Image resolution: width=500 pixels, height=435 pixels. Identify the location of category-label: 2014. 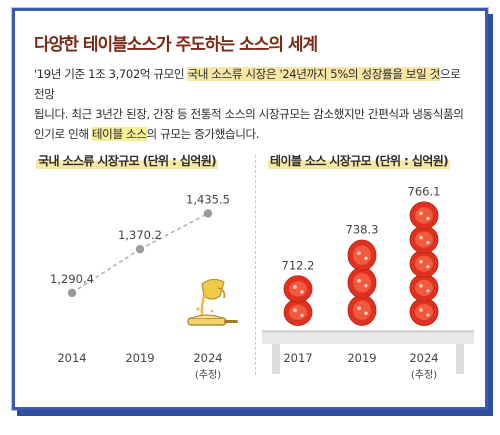
(71, 358).